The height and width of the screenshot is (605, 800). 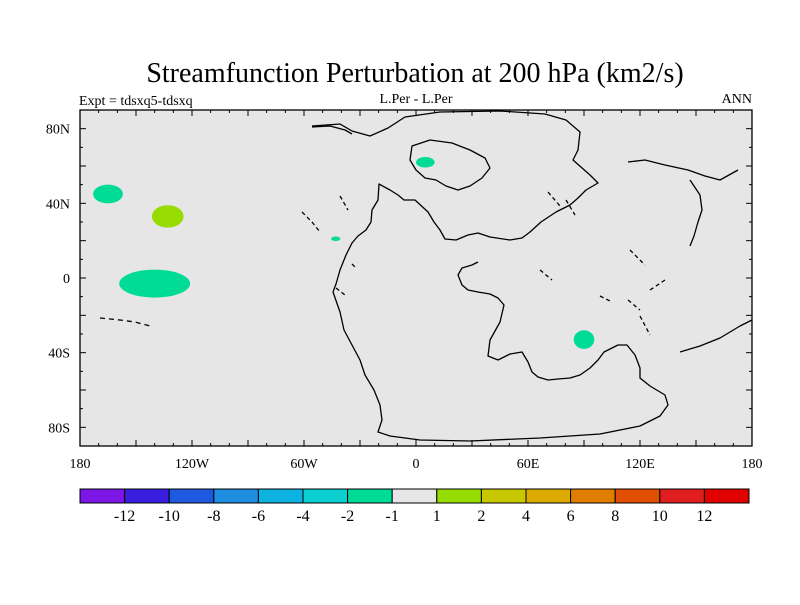 What do you see at coordinates (136, 101) in the screenshot?
I see `subtitle-left: Expt = tdsxq5-tdsxq` at bounding box center [136, 101].